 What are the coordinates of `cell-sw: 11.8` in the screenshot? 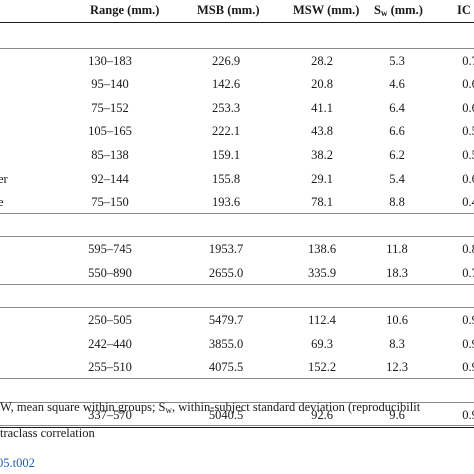 It's located at (397, 249).